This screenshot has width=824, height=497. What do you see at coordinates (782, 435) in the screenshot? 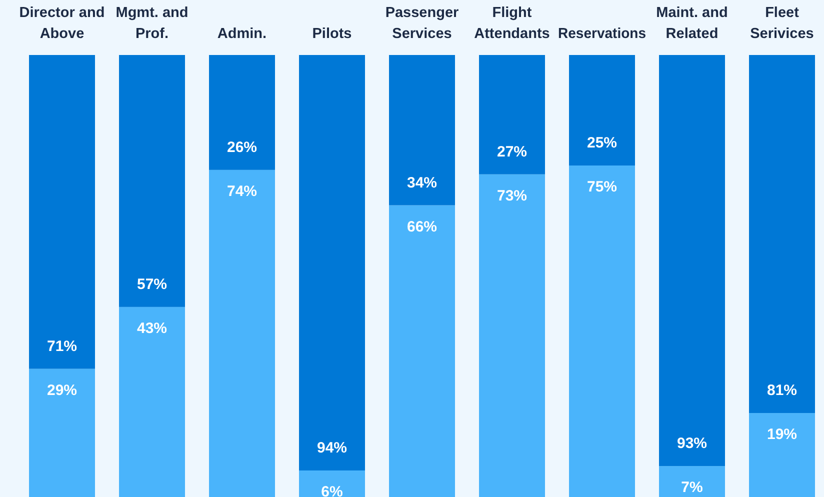
I see `data-label: 19%` at bounding box center [782, 435].